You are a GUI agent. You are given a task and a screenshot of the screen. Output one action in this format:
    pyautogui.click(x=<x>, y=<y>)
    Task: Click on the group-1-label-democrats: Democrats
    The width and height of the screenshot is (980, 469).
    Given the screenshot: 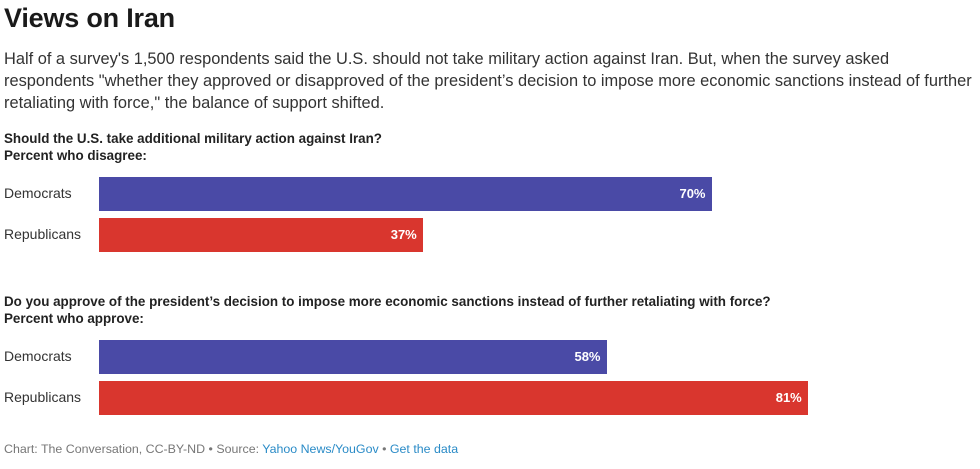 What is the action you would take?
    pyautogui.click(x=38, y=193)
    